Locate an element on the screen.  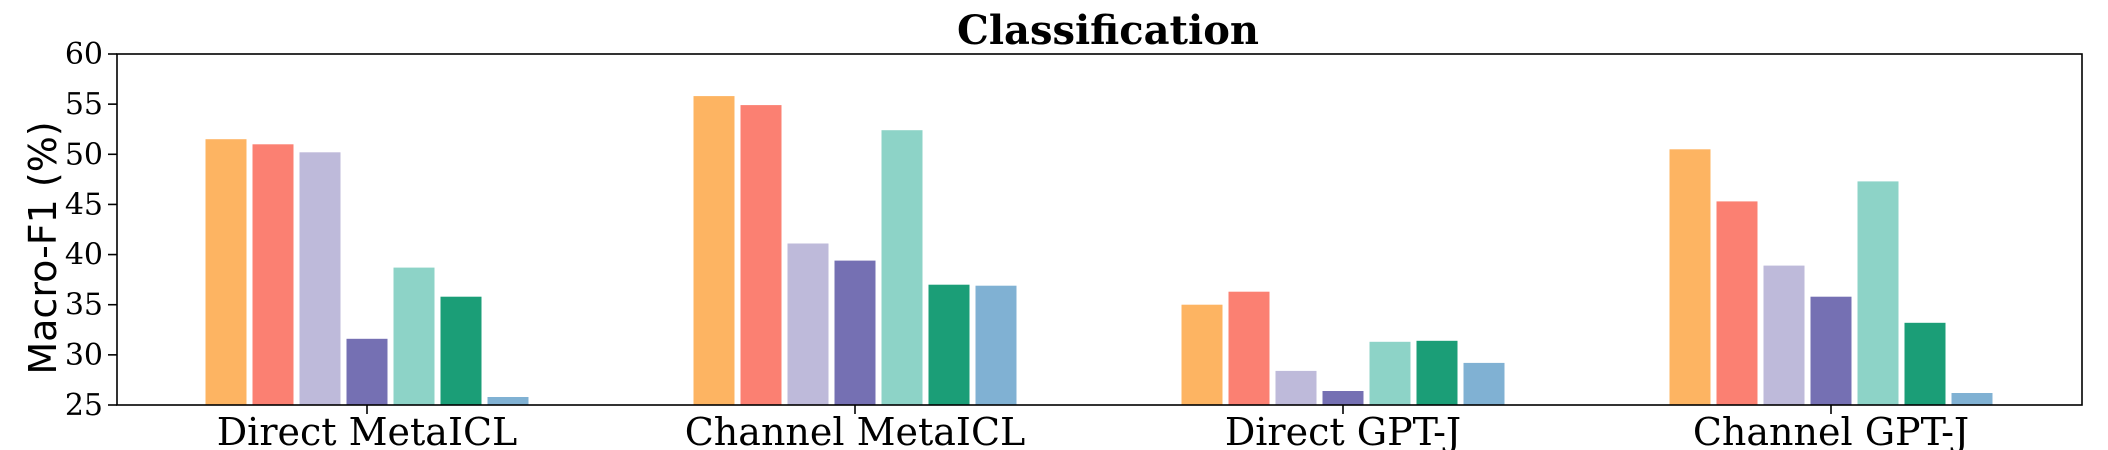
chart-title: Classification is located at coordinates (1108, 30).